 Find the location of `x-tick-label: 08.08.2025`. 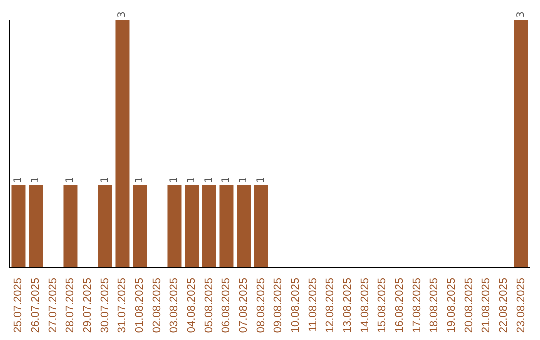

x-tick-label: 08.08.2025 is located at coordinates (261, 306).